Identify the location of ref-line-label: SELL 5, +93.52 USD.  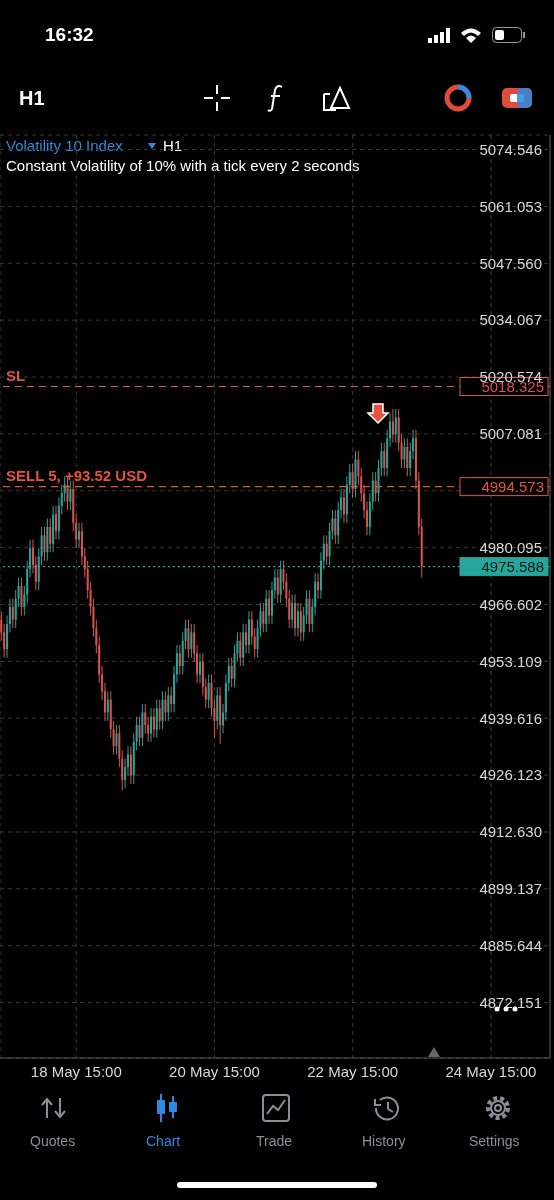
(77, 475).